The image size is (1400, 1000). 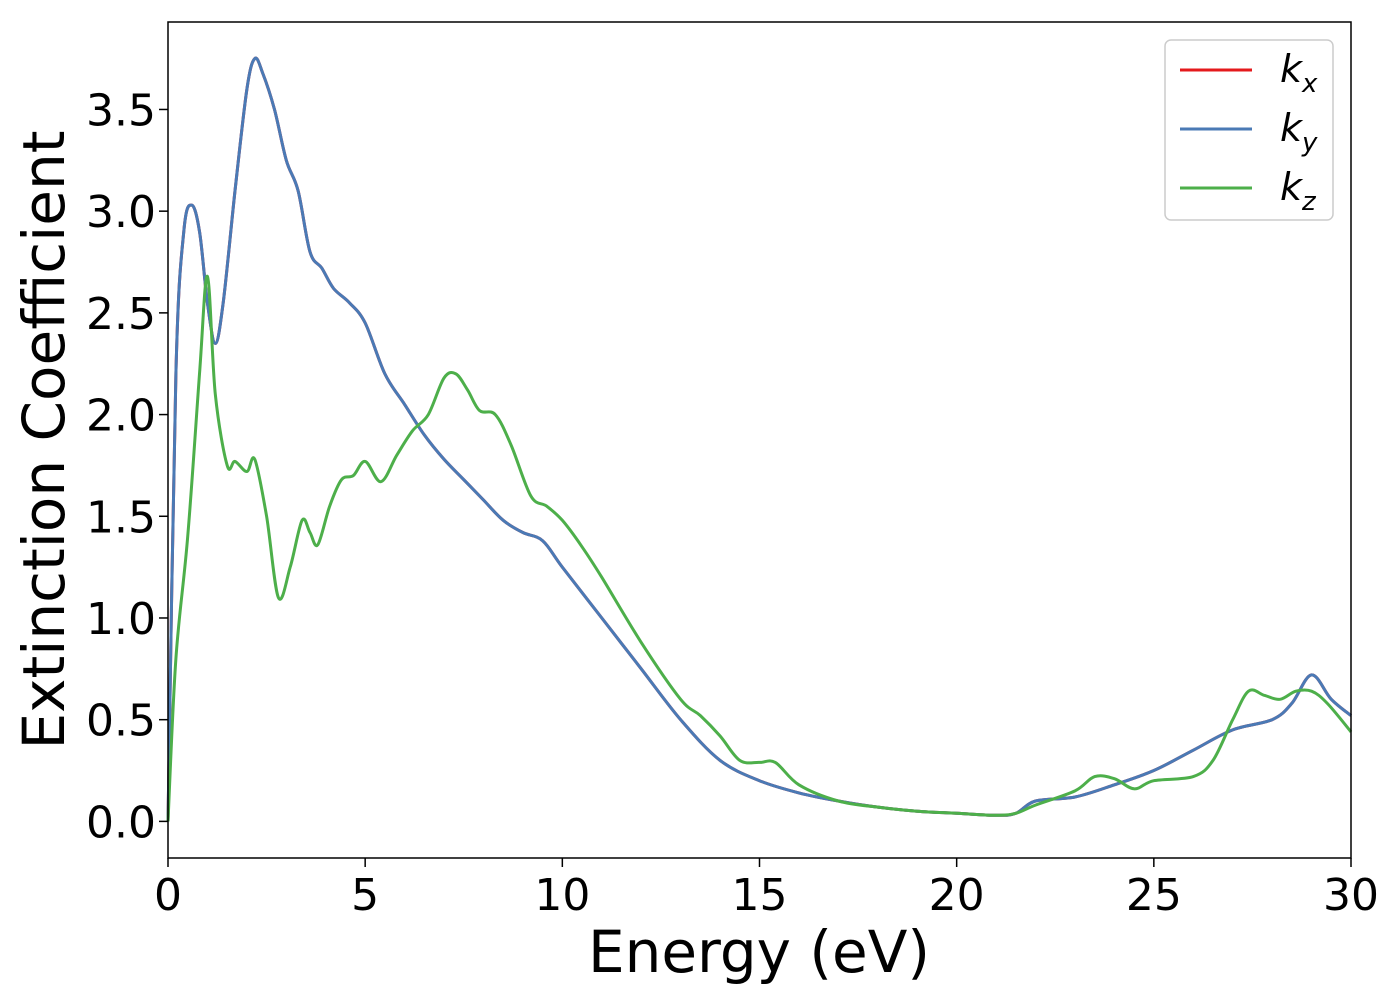 I want to click on x-tick-label: 20, so click(x=957, y=895).